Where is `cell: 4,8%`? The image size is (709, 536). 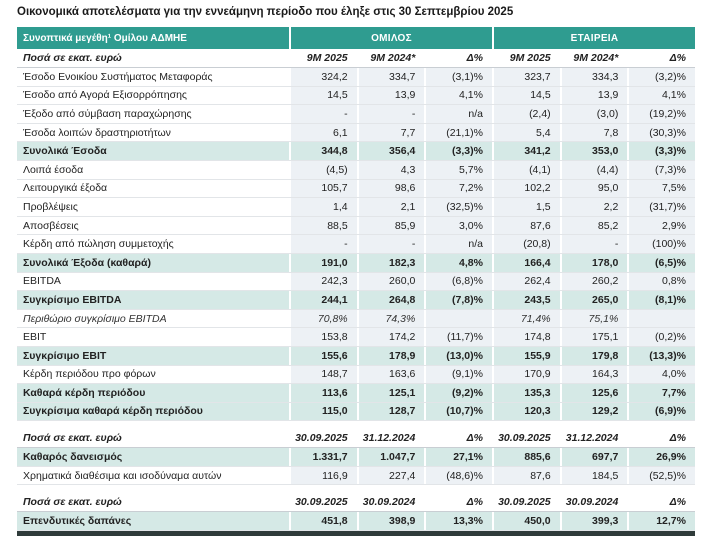 cell: 4,8% is located at coordinates (458, 262).